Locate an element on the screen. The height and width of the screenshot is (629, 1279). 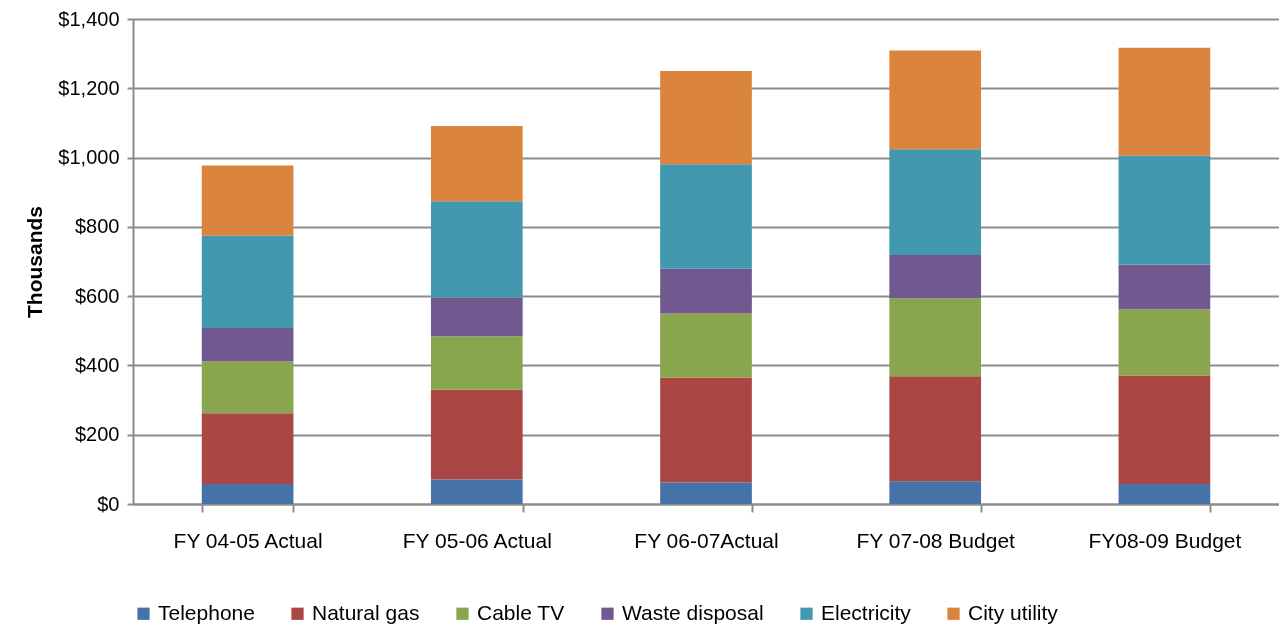
y-tick-label: $0 is located at coordinates (108, 503).